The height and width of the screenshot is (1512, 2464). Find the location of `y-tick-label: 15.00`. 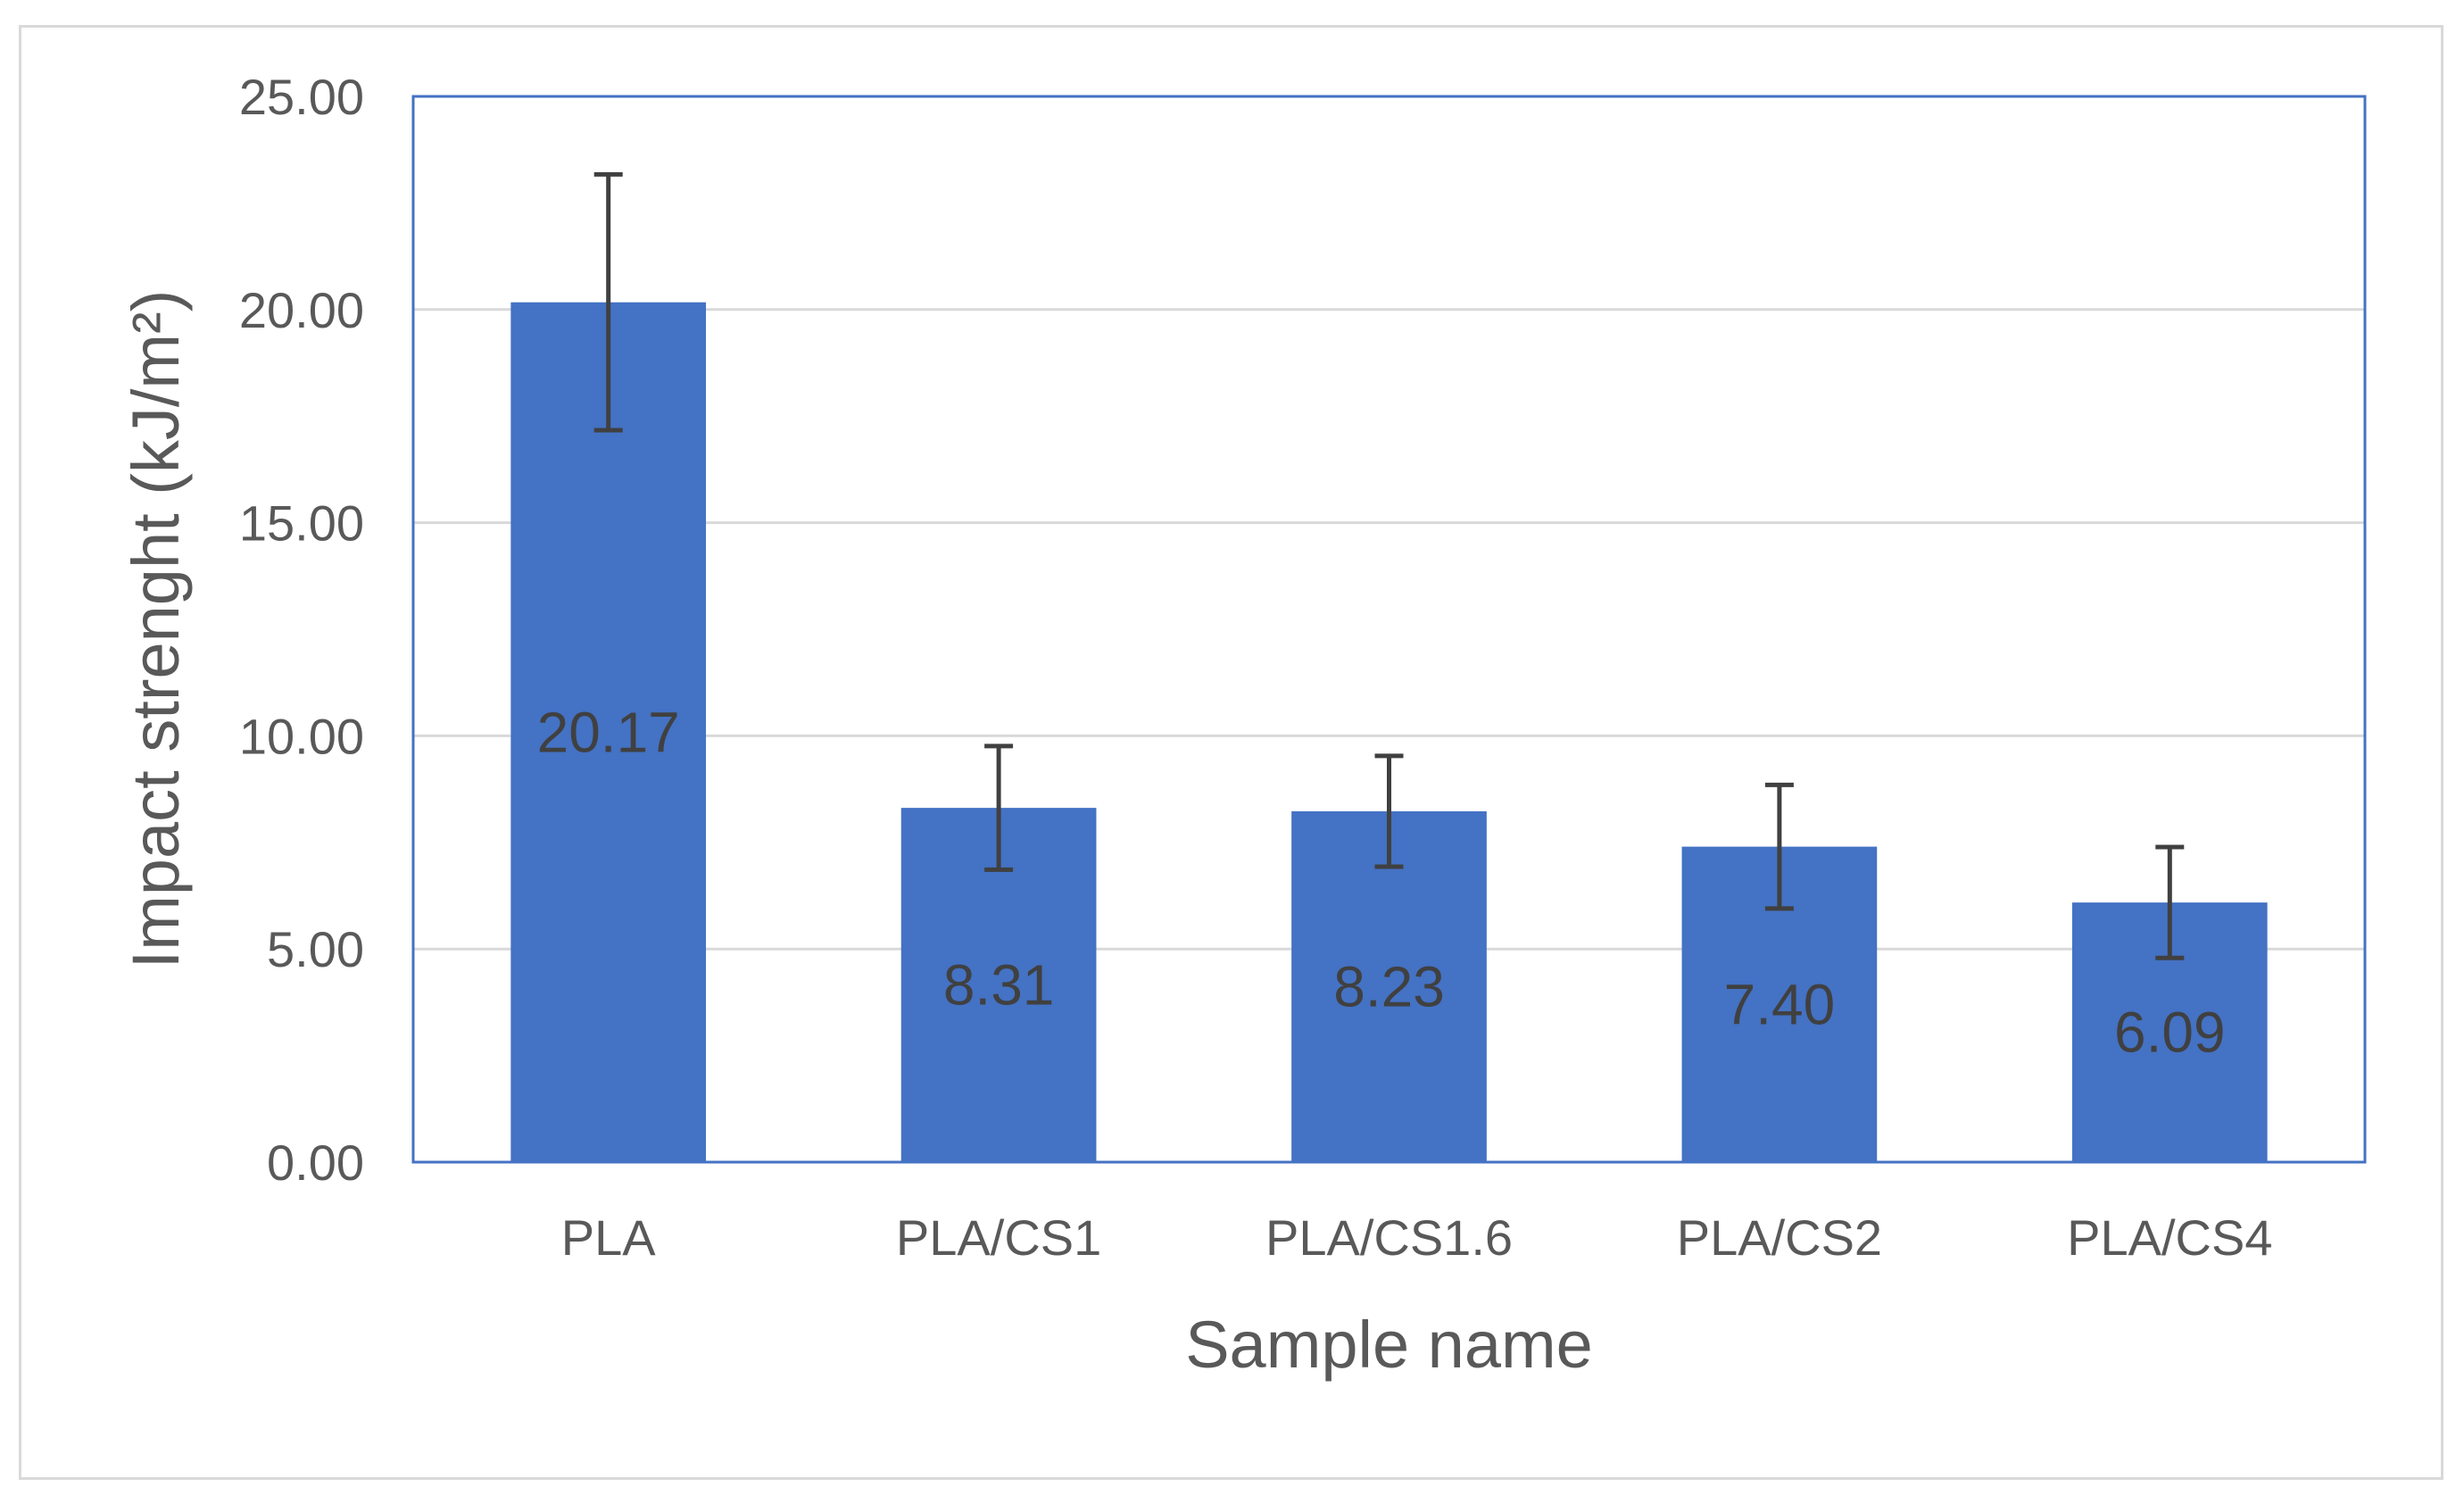

y-tick-label: 15.00 is located at coordinates (301, 523).